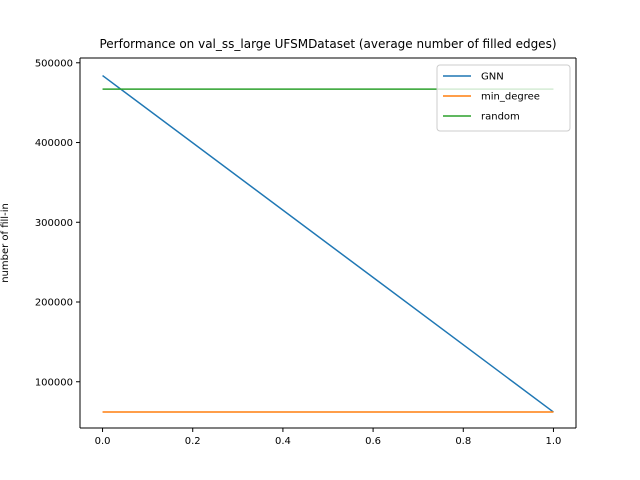 The width and height of the screenshot is (640, 480). Describe the element at coordinates (463, 441) in the screenshot. I see `x-tick-label: 0.8` at that location.